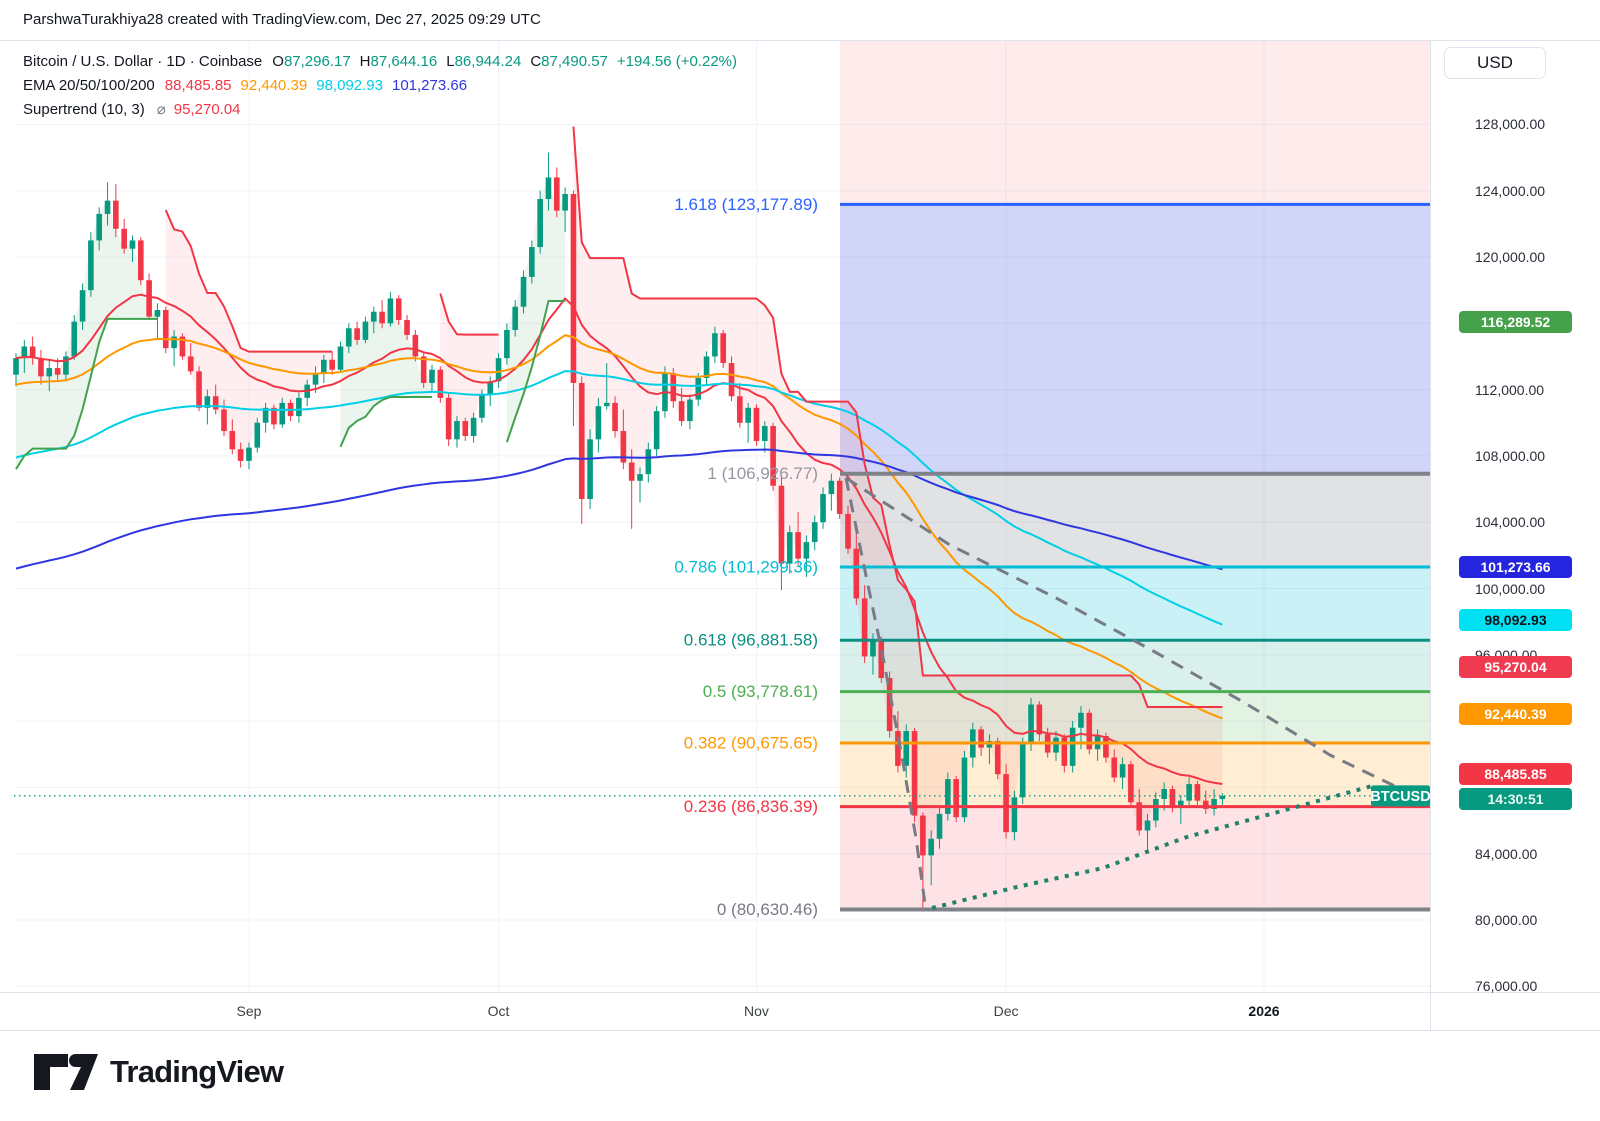  I want to click on ema200-value: 101,273.66, so click(429, 85).